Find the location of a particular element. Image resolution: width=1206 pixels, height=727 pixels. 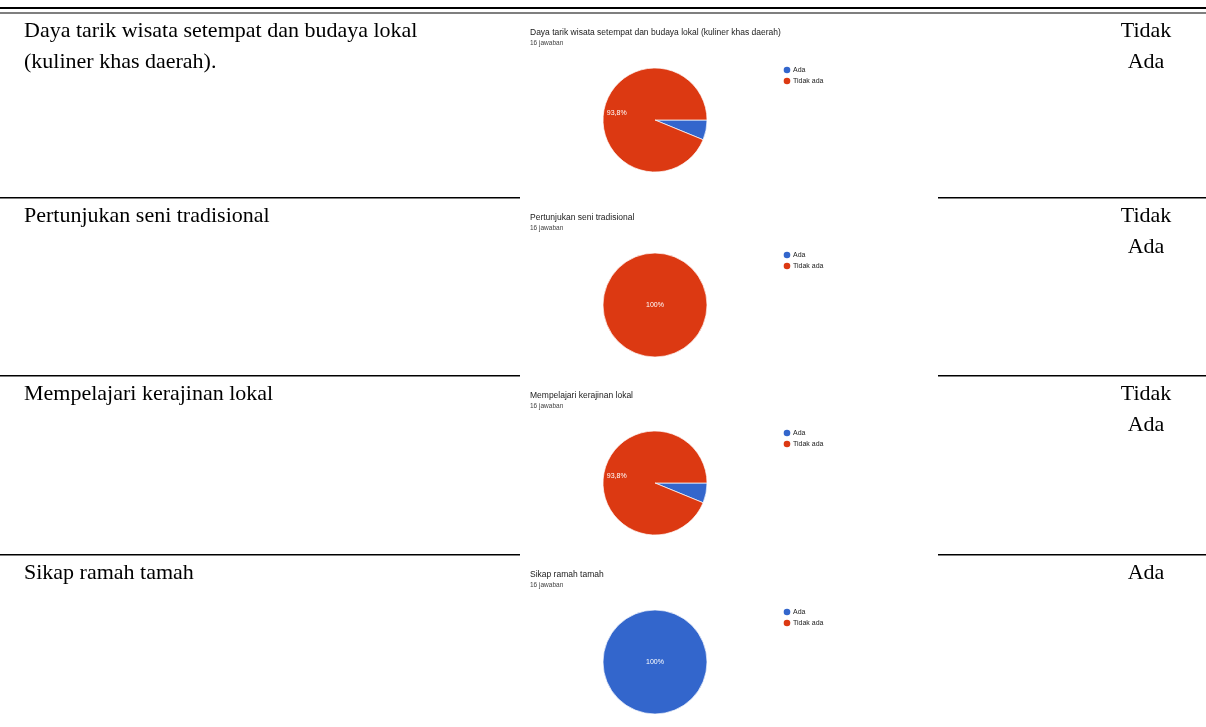

text: Daya tarik wisata setempat dan budaya lokal (kuliner khas daerah). is located at coordinates (221, 45).